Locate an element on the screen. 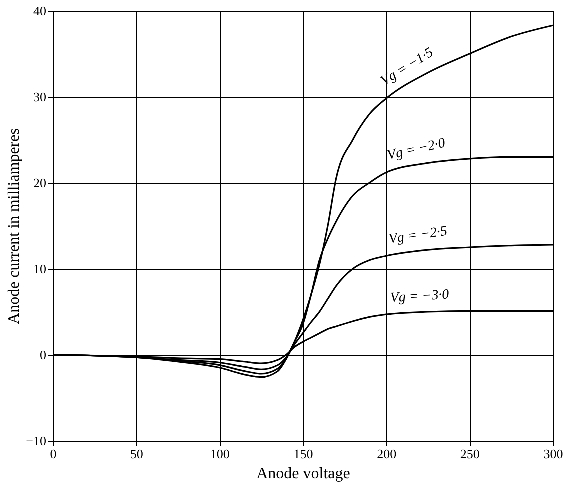  y-tick-label: −10 is located at coordinates (36, 441).